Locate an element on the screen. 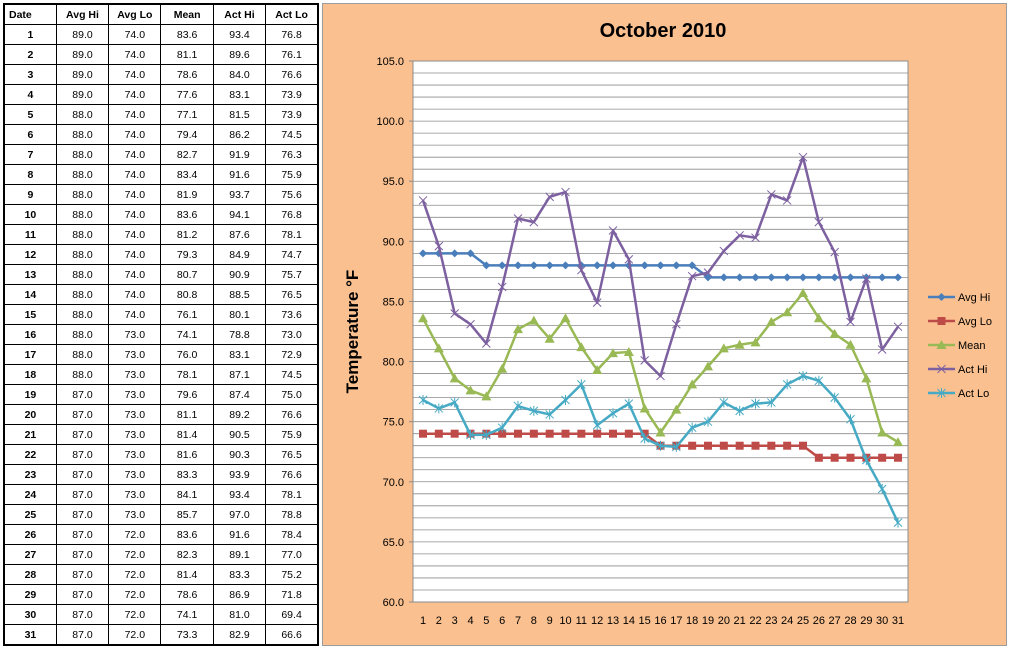  value-cell: 81.2 is located at coordinates (187, 234).